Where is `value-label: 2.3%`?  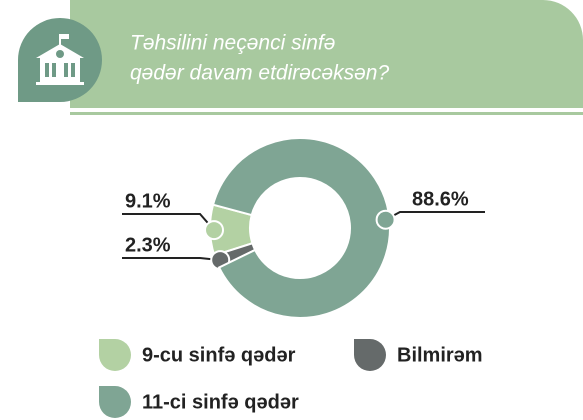 value-label: 2.3% is located at coordinates (148, 245).